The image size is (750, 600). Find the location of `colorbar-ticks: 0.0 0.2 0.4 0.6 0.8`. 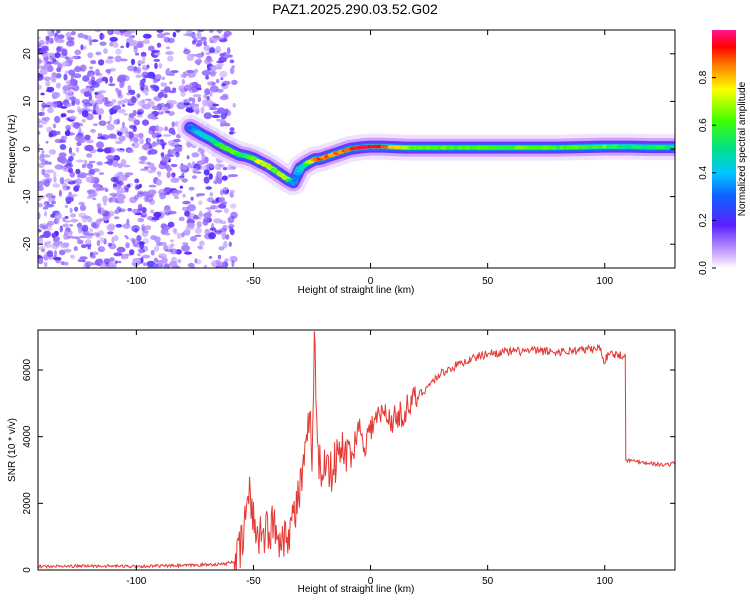

colorbar-ticks: 0.0 0.2 0.4 0.6 0.8 is located at coordinates (707, 172).